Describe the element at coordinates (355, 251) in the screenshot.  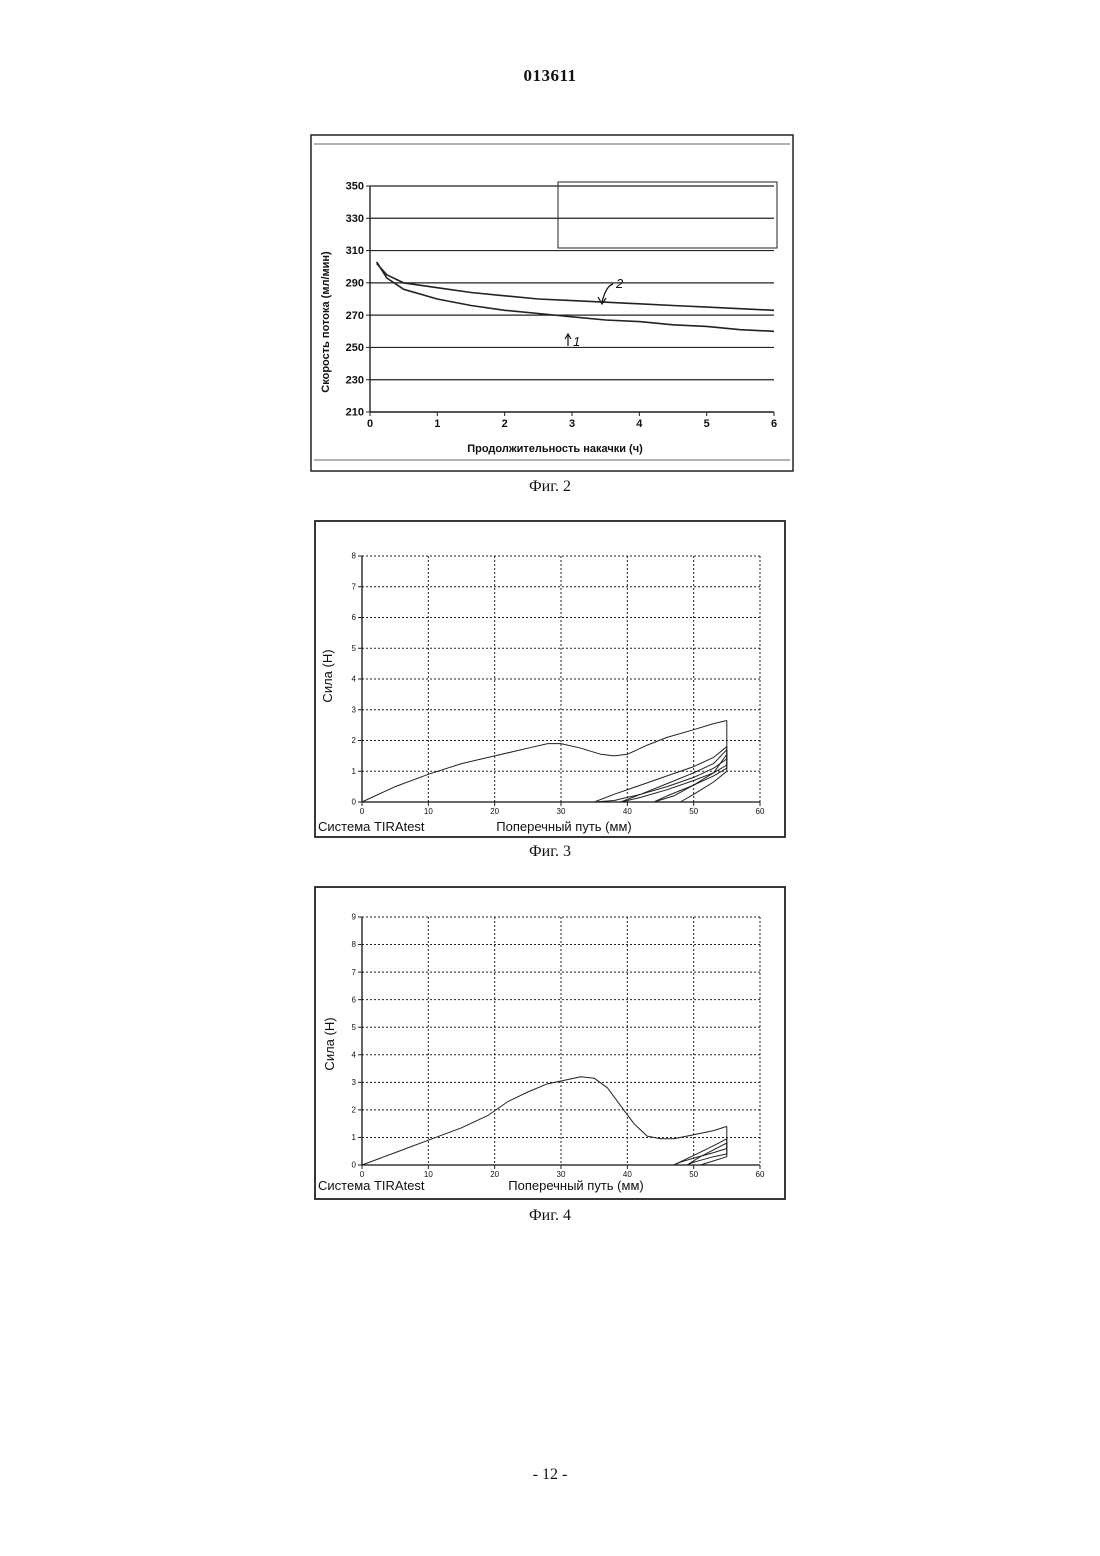
I see `y-tick-label: 310` at that location.